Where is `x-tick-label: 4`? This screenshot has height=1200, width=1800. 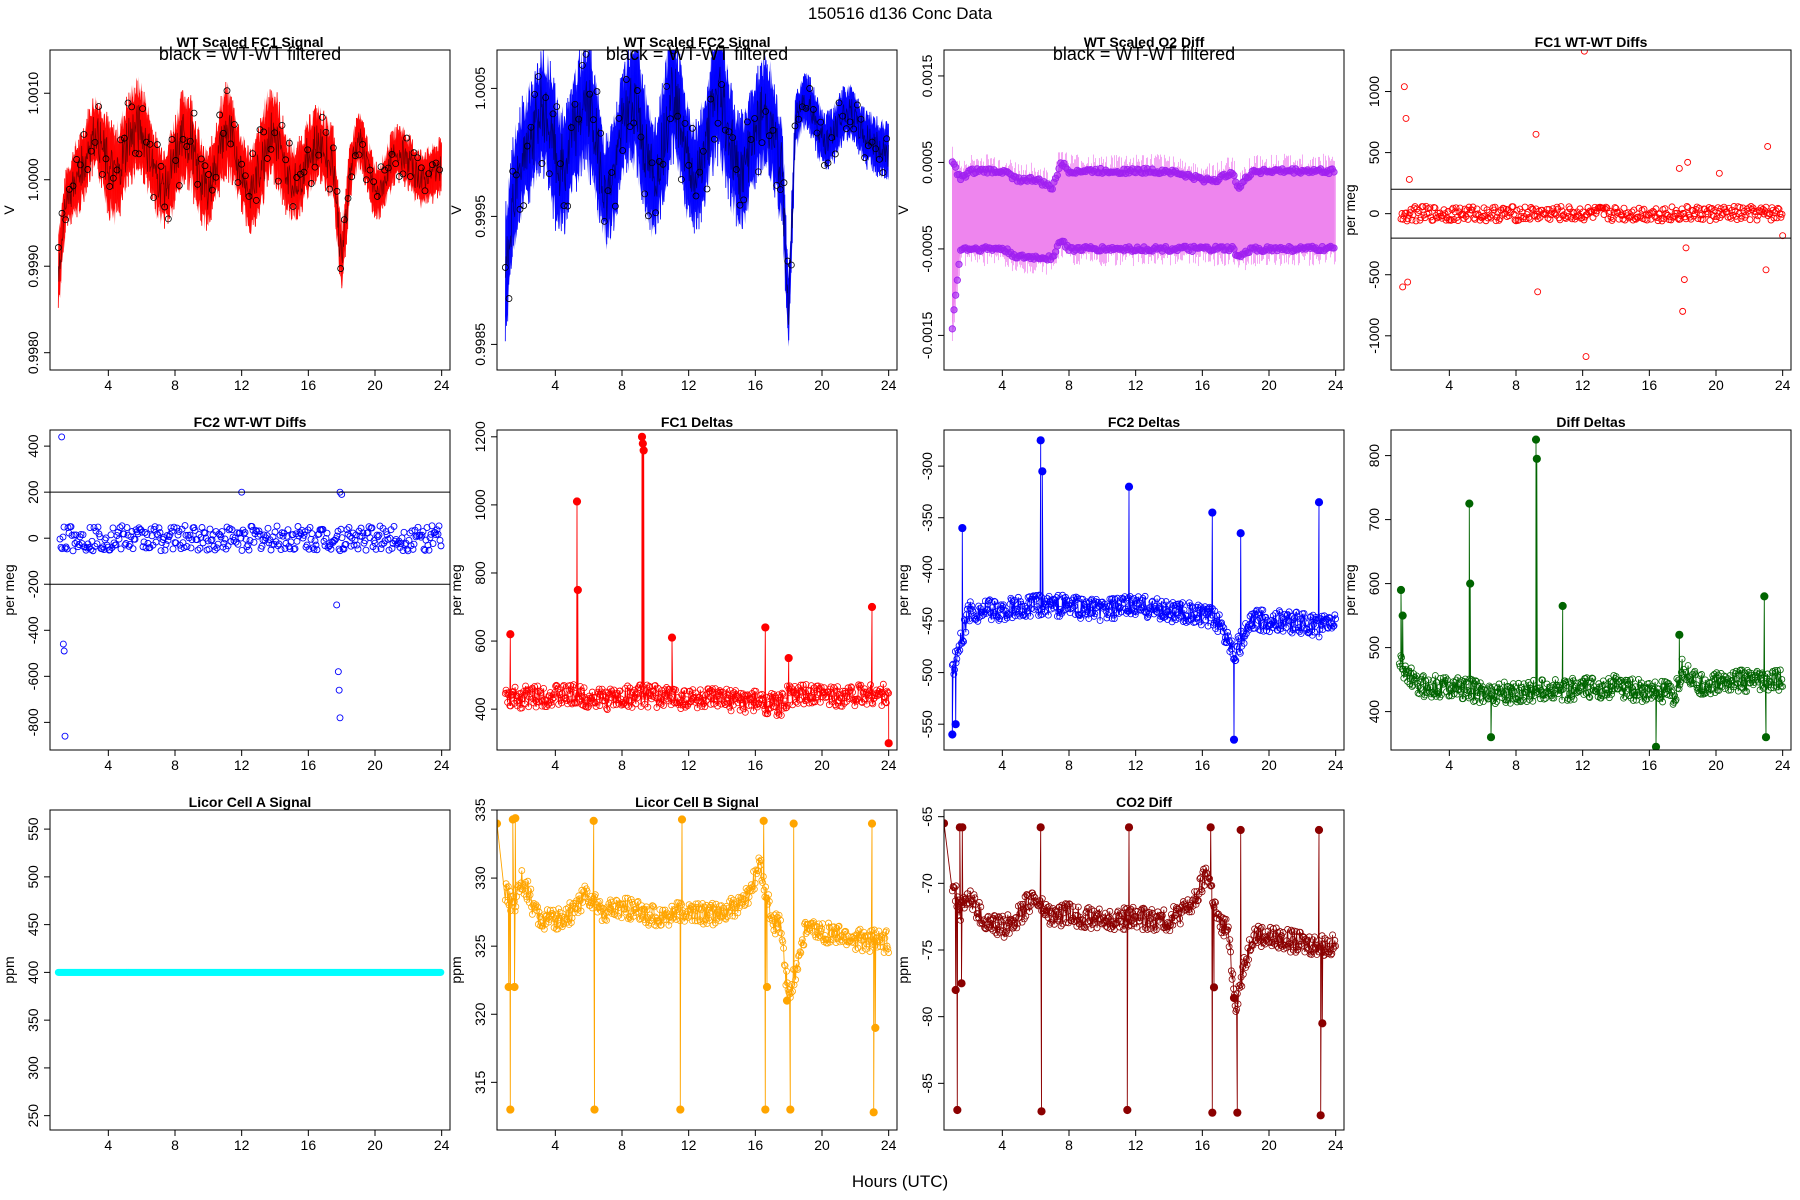
x-tick-label: 4 is located at coordinates (108, 765).